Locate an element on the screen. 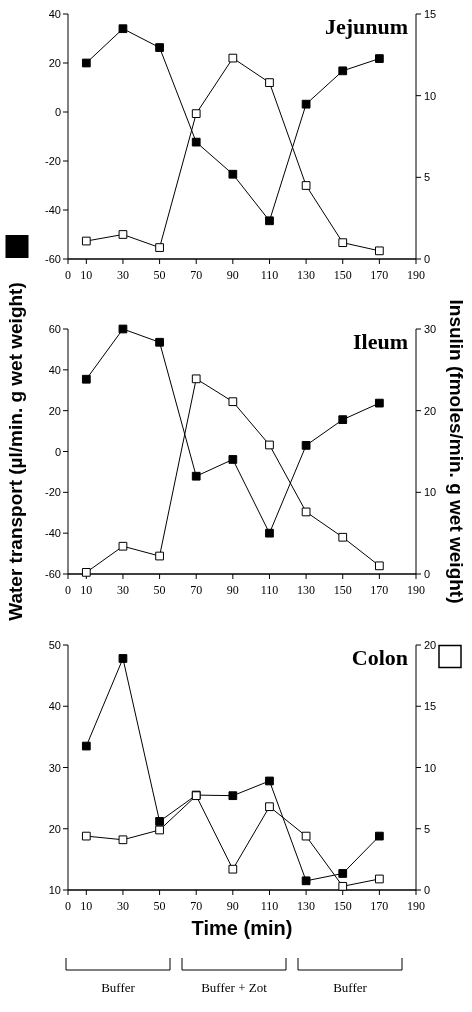 The height and width of the screenshot is (1012, 472). y2-tick-label: 30 is located at coordinates (430, 329).